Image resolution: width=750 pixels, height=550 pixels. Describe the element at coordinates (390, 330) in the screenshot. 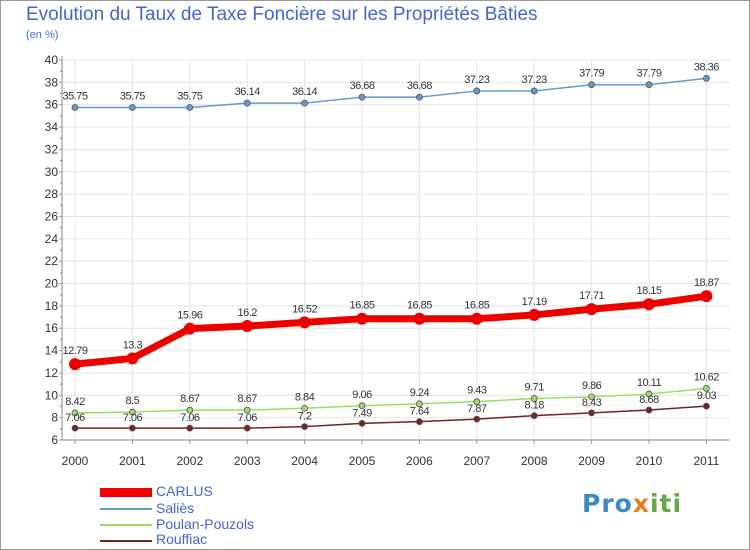

I see `series-line-carlus` at that location.